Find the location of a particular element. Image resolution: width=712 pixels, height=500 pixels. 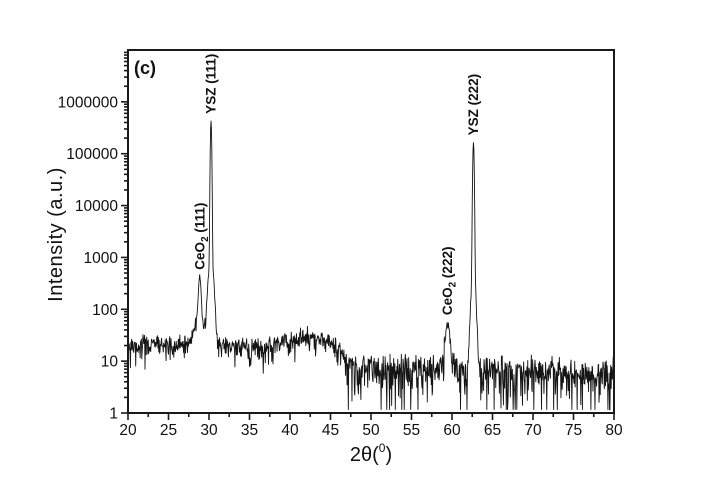

x-tick-label: 70 is located at coordinates (533, 430).